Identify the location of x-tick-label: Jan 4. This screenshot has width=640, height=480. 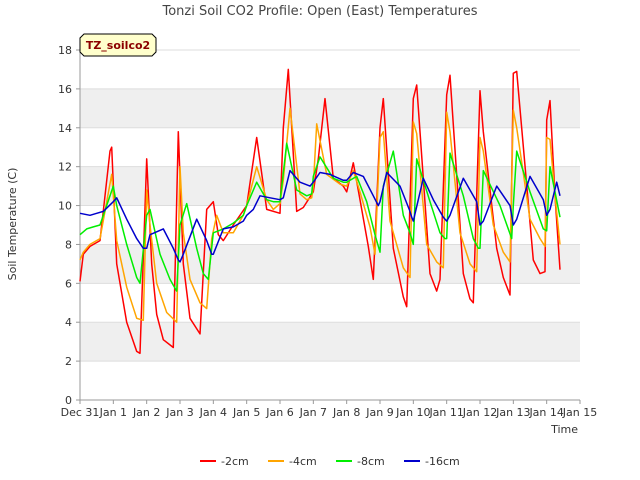
(213, 412).